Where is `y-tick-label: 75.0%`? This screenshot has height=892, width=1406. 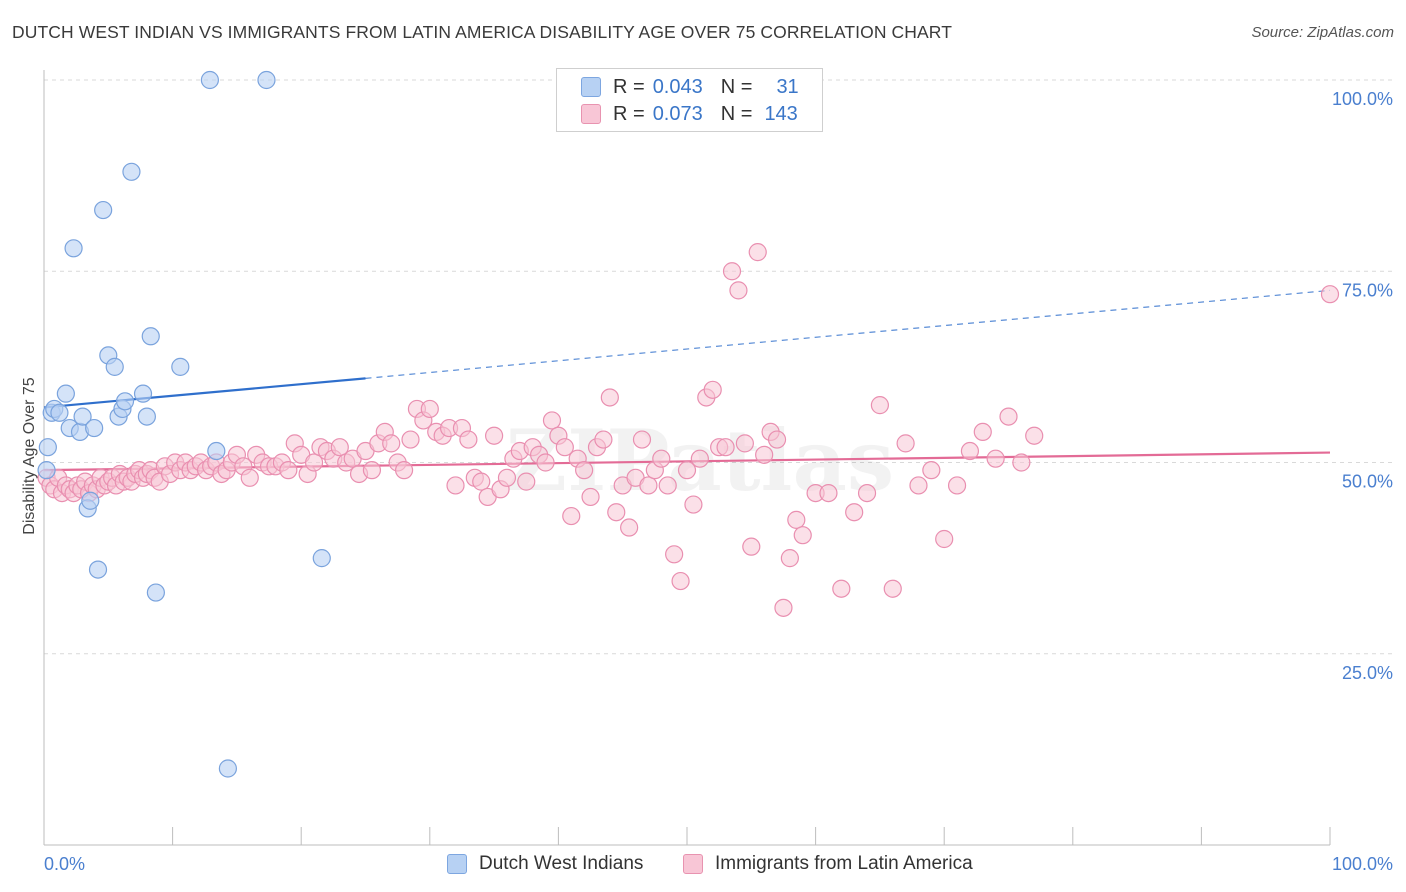
y-tick-label: 75.0% is located at coordinates (1367, 290).